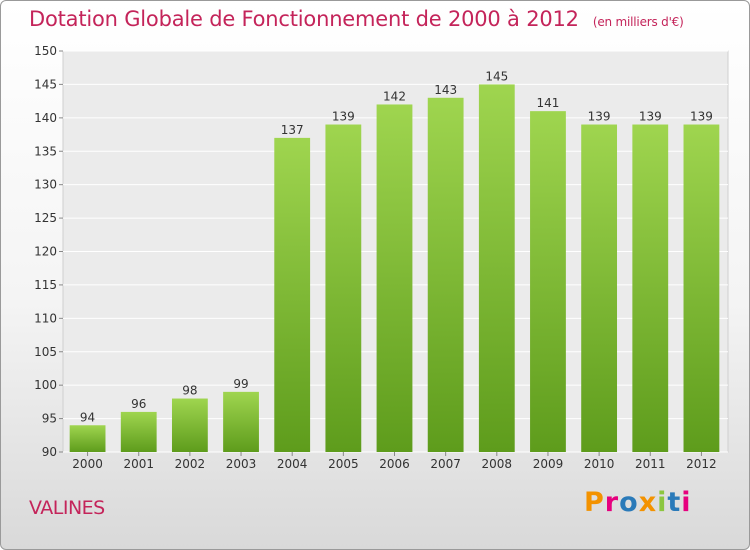  I want to click on bar-value-label: 137, so click(292, 130).